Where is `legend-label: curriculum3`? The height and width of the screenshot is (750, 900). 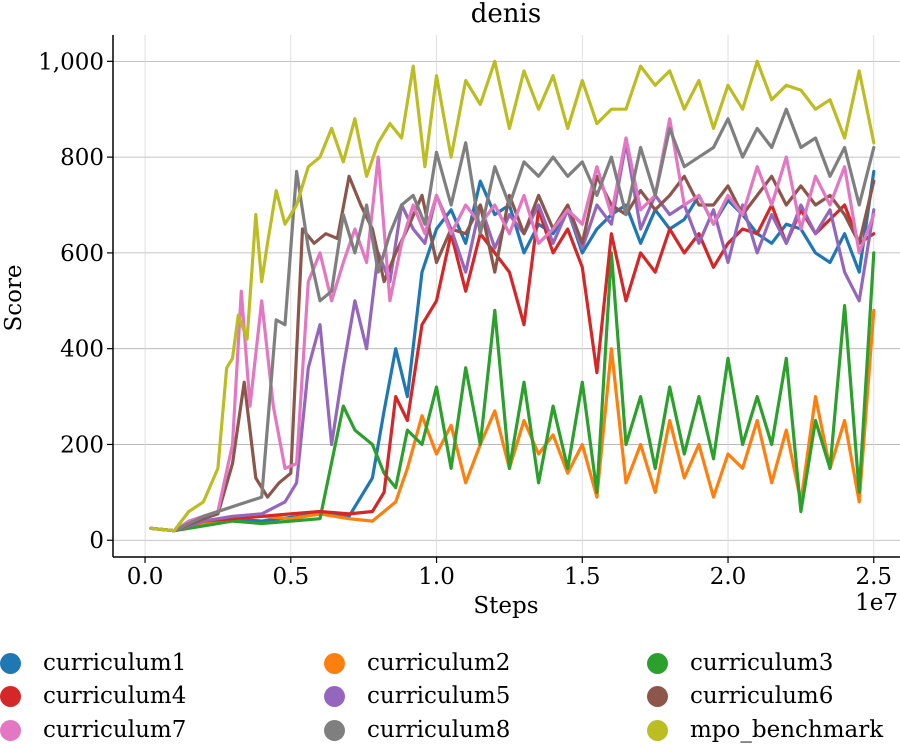 legend-label: curriculum3 is located at coordinates (762, 663).